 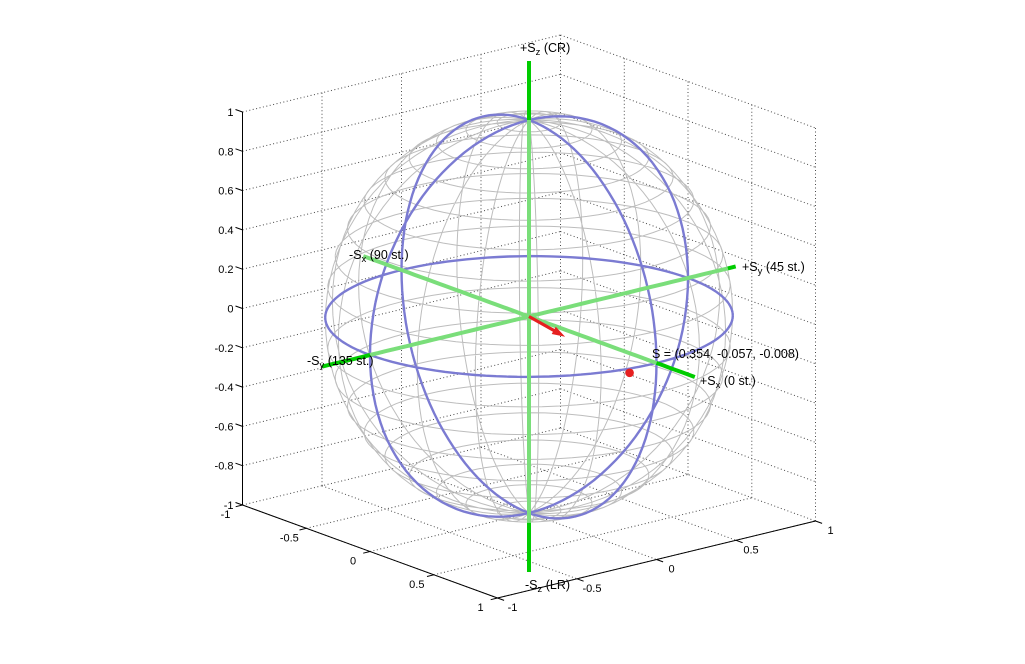 I want to click on axis-label-plus-sz: +Sz (CR), so click(x=545, y=49).